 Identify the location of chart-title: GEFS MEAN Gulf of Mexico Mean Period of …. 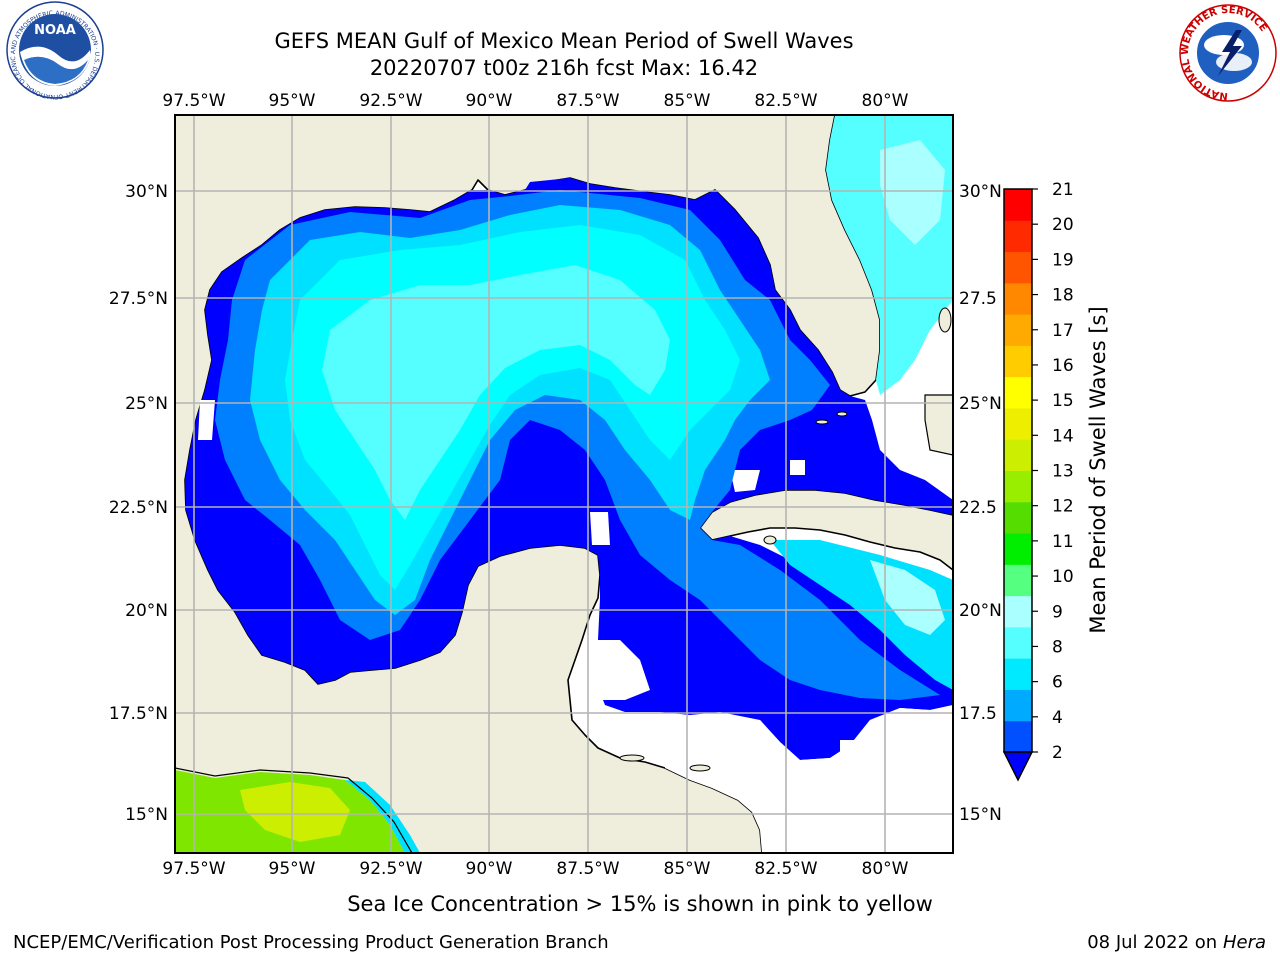
(563, 41).